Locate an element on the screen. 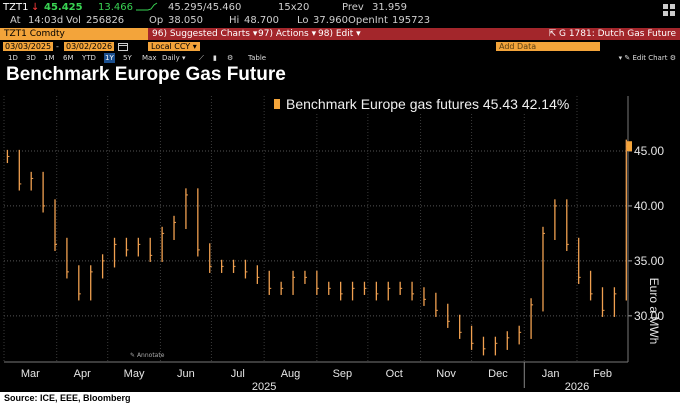 Image resolution: width=680 pixels, height=405 pixels. price-change: 13.466 is located at coordinates (115, 7).